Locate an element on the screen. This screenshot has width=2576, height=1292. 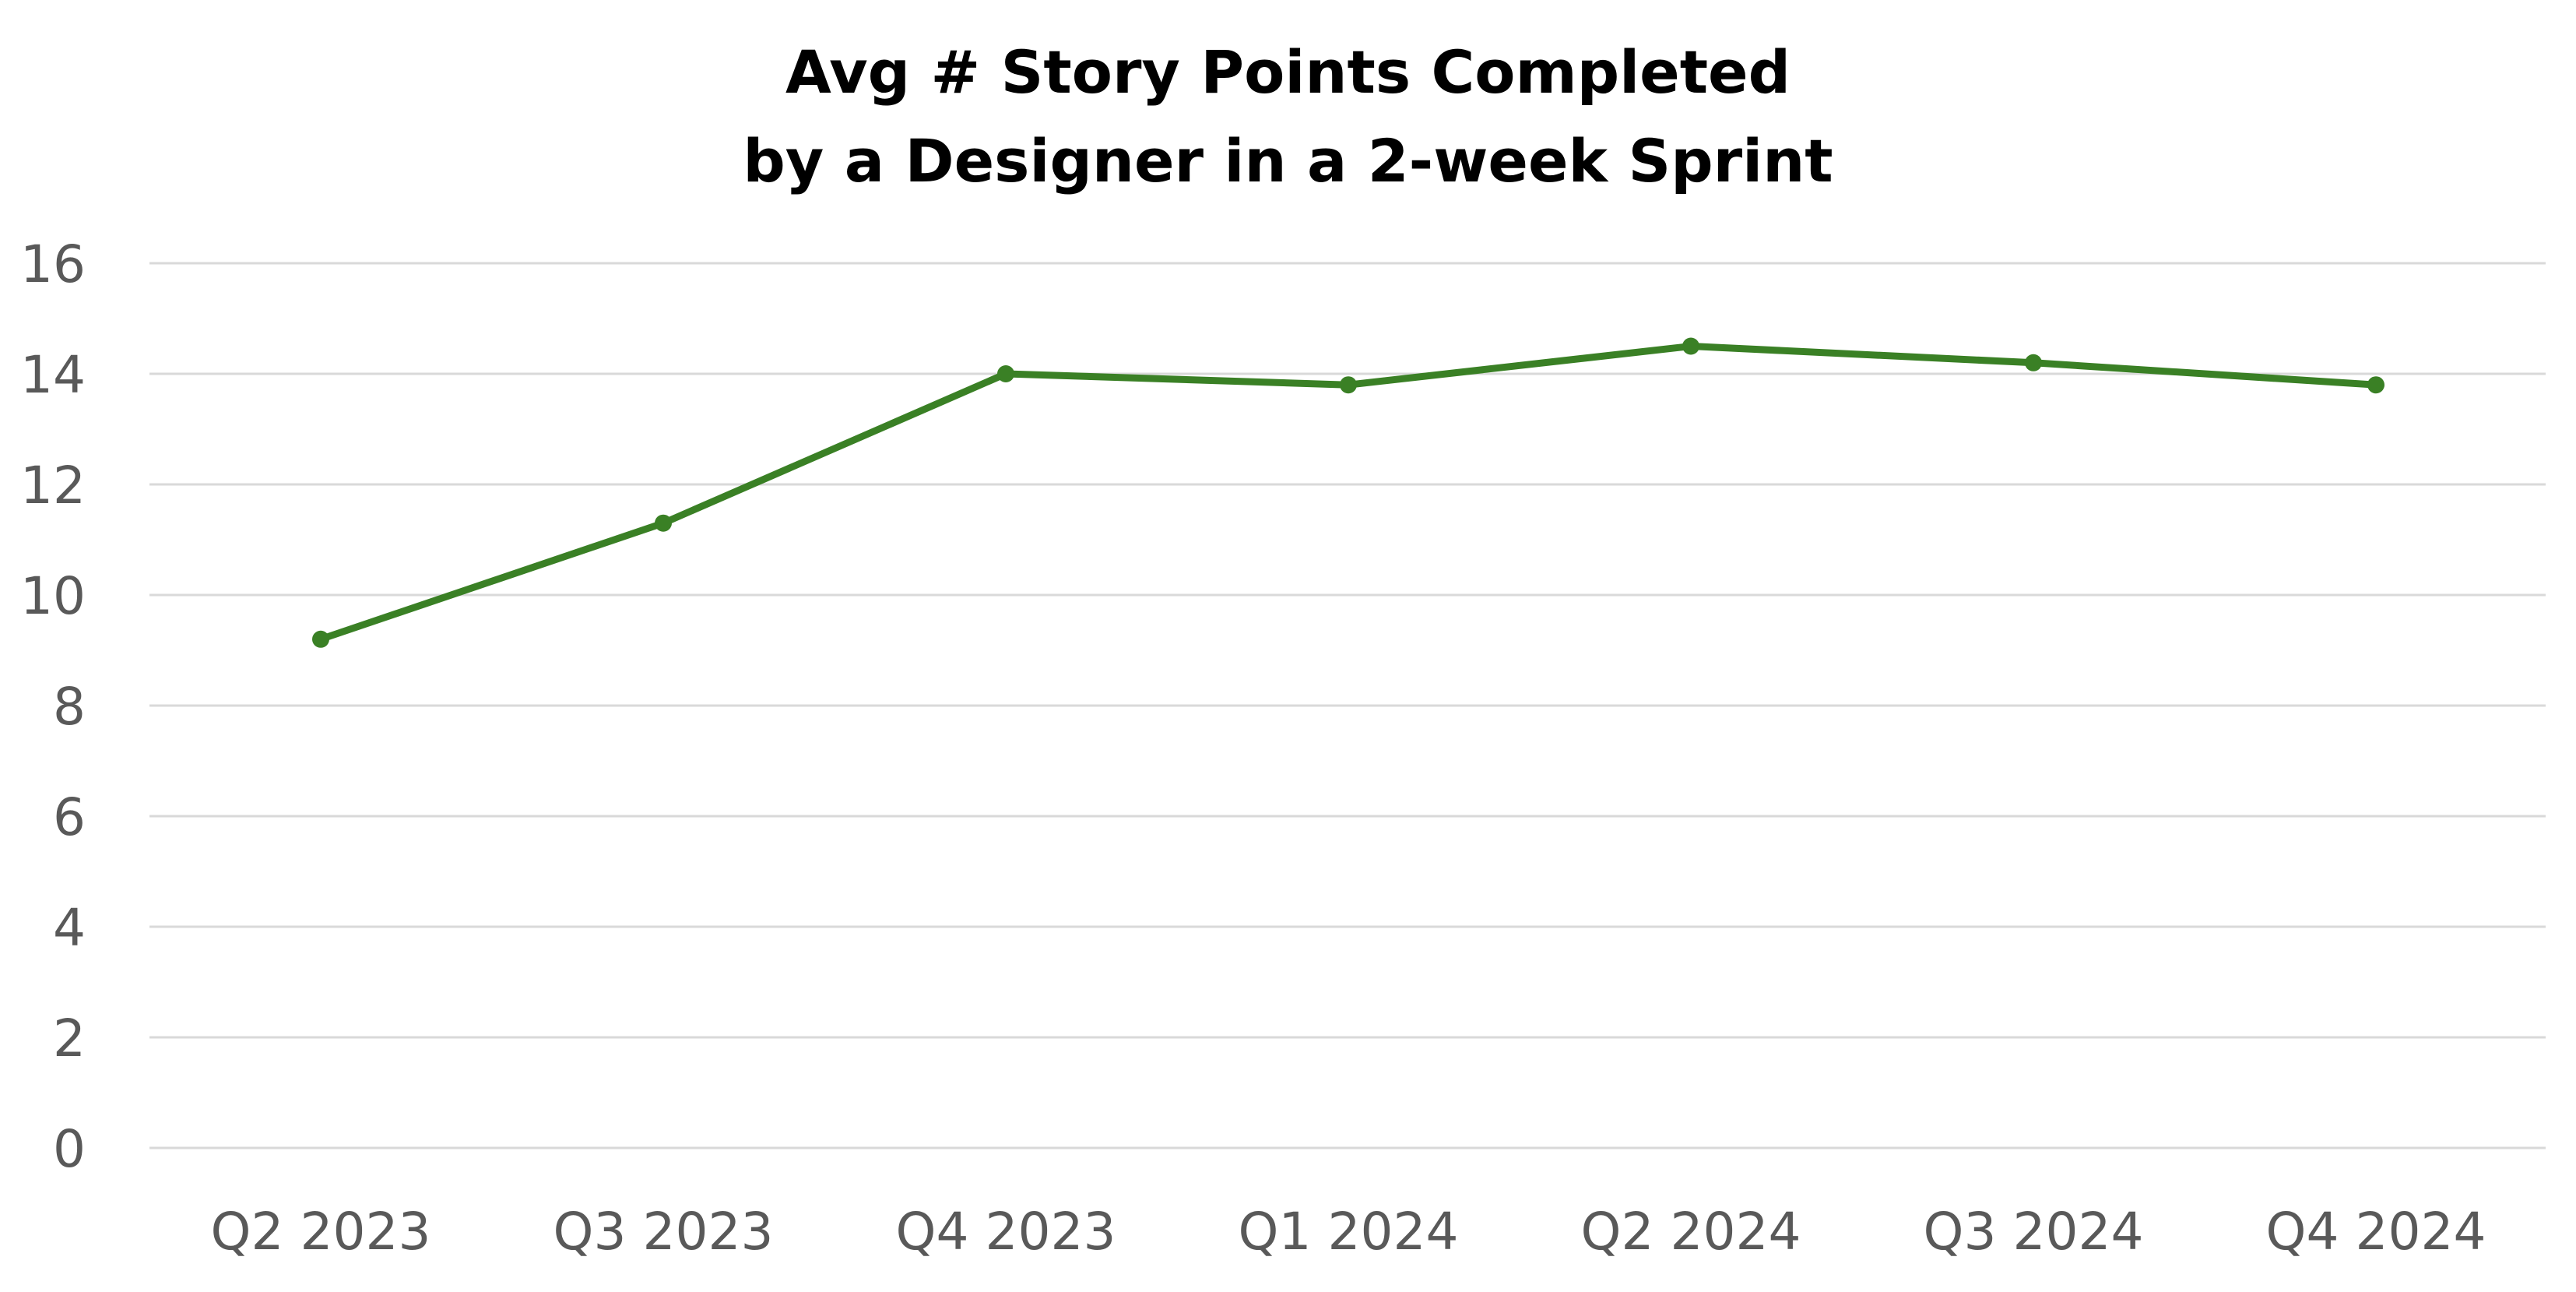
y-tick-label: 14 is located at coordinates (53, 375).